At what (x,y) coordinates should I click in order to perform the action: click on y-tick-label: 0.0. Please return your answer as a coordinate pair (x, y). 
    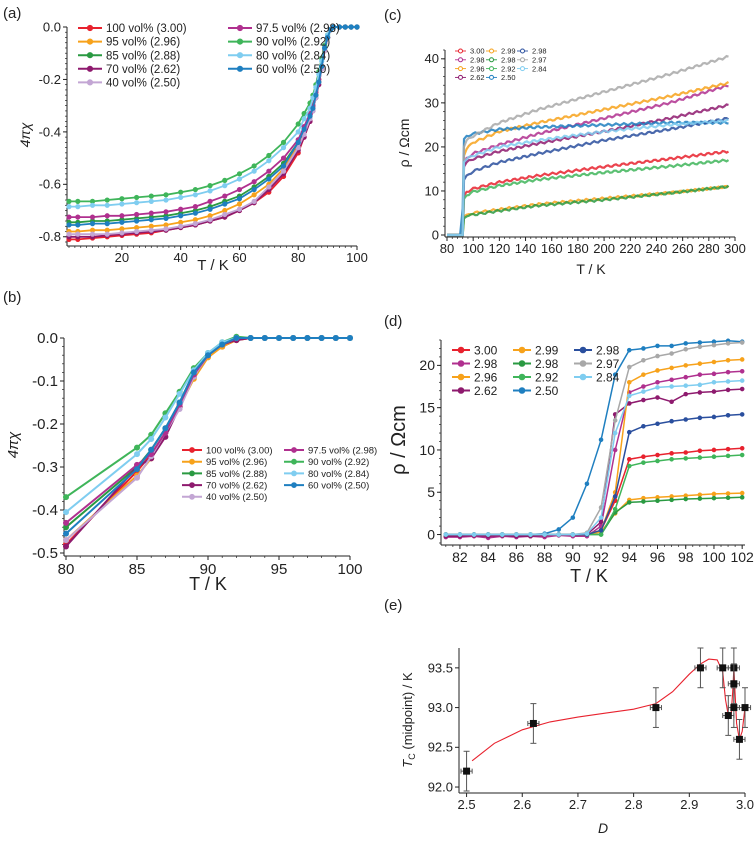
    Looking at the image, I should click on (47, 338).